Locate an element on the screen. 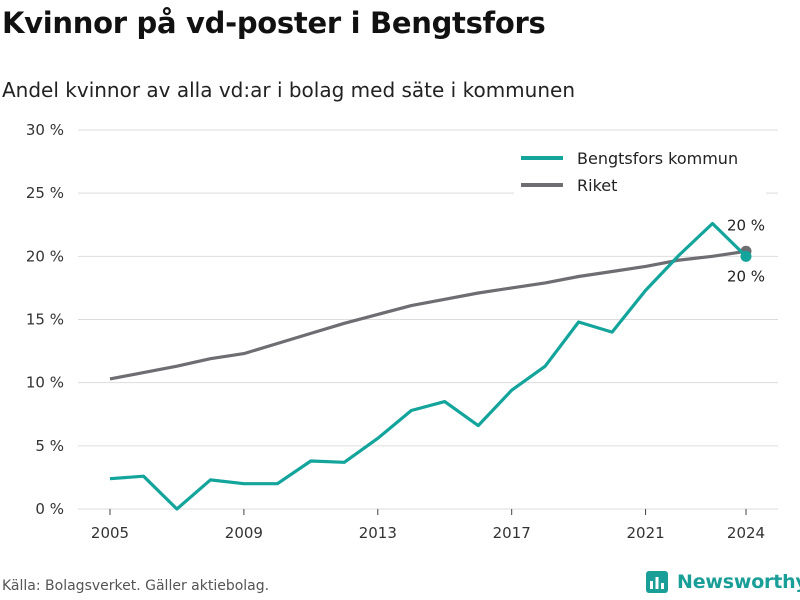 The image size is (800, 600). x-tick-label: 2017 is located at coordinates (512, 533).